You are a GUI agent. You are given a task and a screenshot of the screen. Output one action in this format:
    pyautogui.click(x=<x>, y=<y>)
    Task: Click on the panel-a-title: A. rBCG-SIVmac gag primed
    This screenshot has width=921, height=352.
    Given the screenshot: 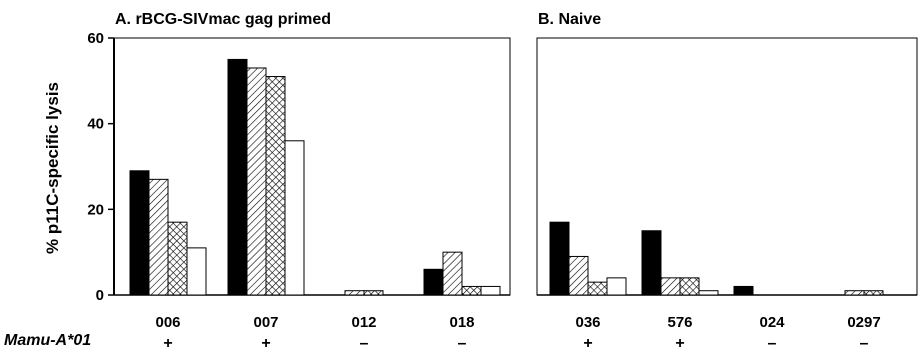 What is the action you would take?
    pyautogui.click(x=223, y=19)
    